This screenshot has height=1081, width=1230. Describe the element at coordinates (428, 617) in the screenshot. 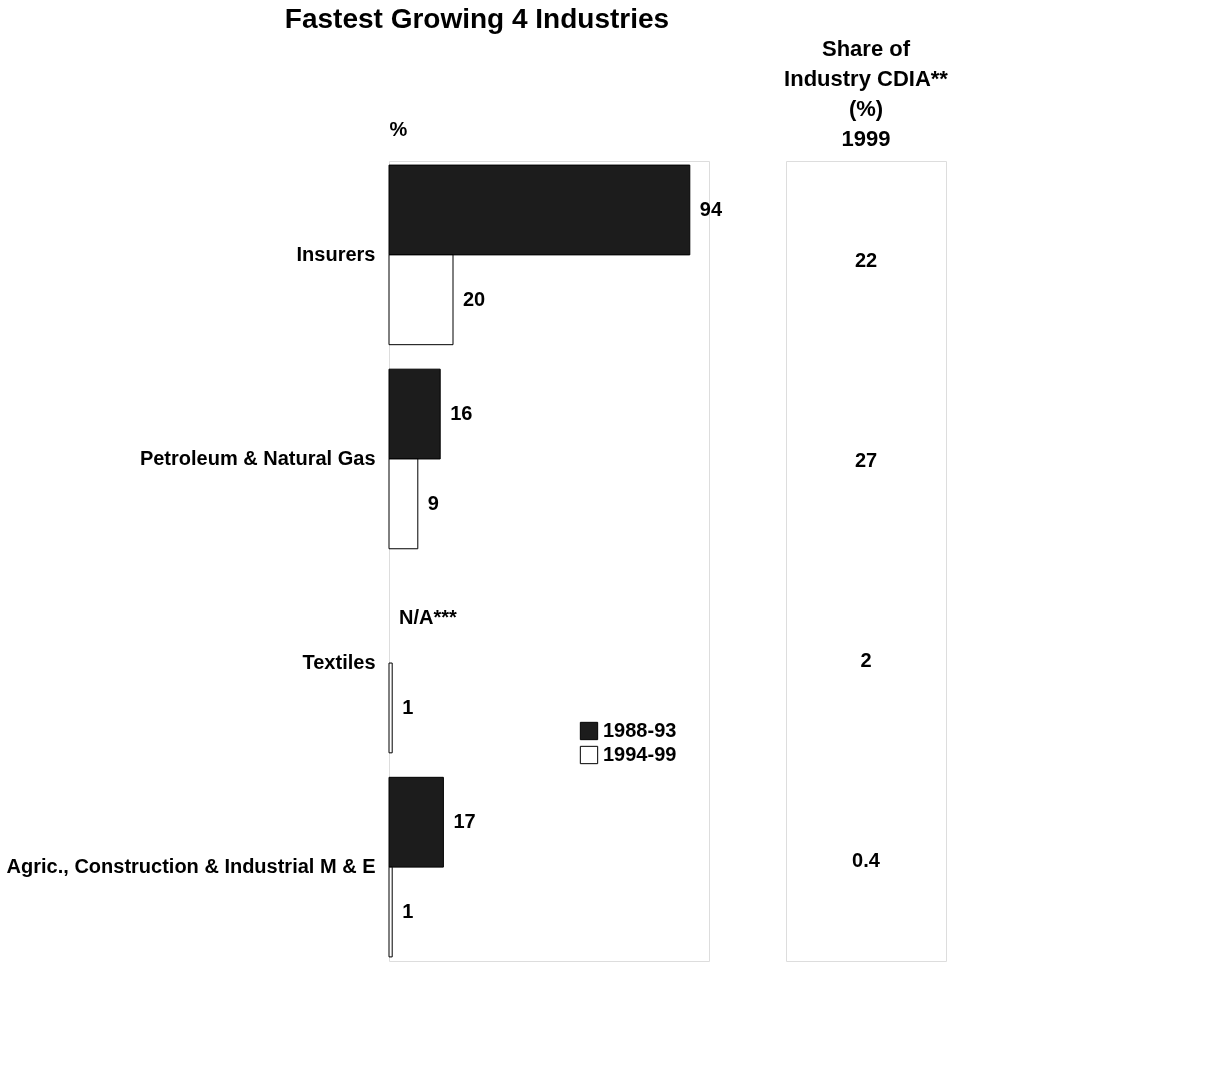

I see `text: N/A***` at that location.